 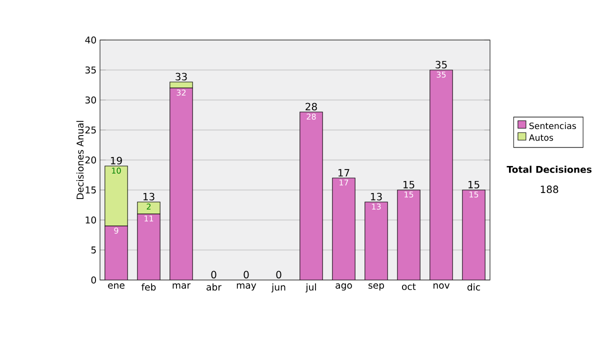 I want to click on x-tick-label: jul, so click(x=311, y=287).